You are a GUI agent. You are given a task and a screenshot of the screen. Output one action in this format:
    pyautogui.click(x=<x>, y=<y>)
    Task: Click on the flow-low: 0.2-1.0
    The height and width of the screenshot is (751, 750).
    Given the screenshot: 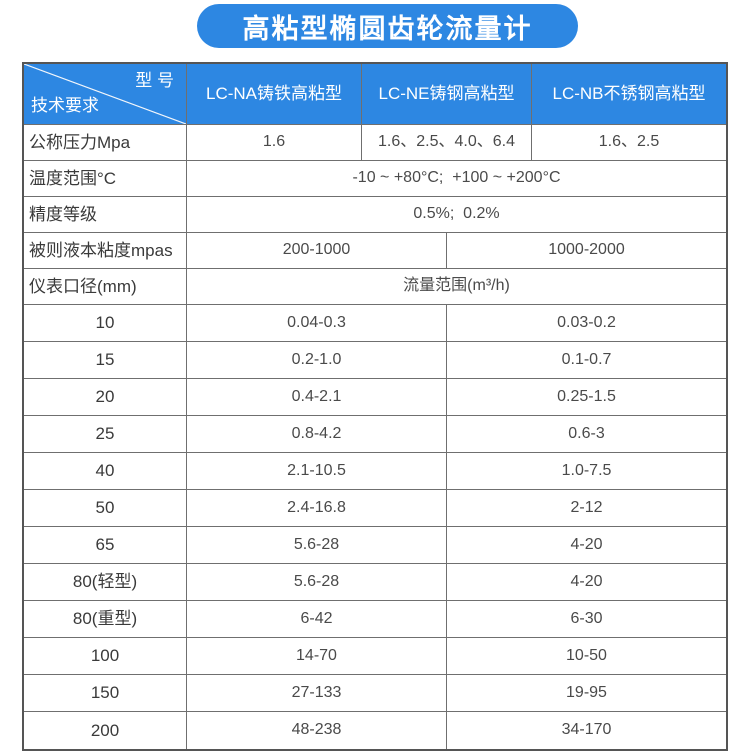 What is the action you would take?
    pyautogui.click(x=317, y=360)
    